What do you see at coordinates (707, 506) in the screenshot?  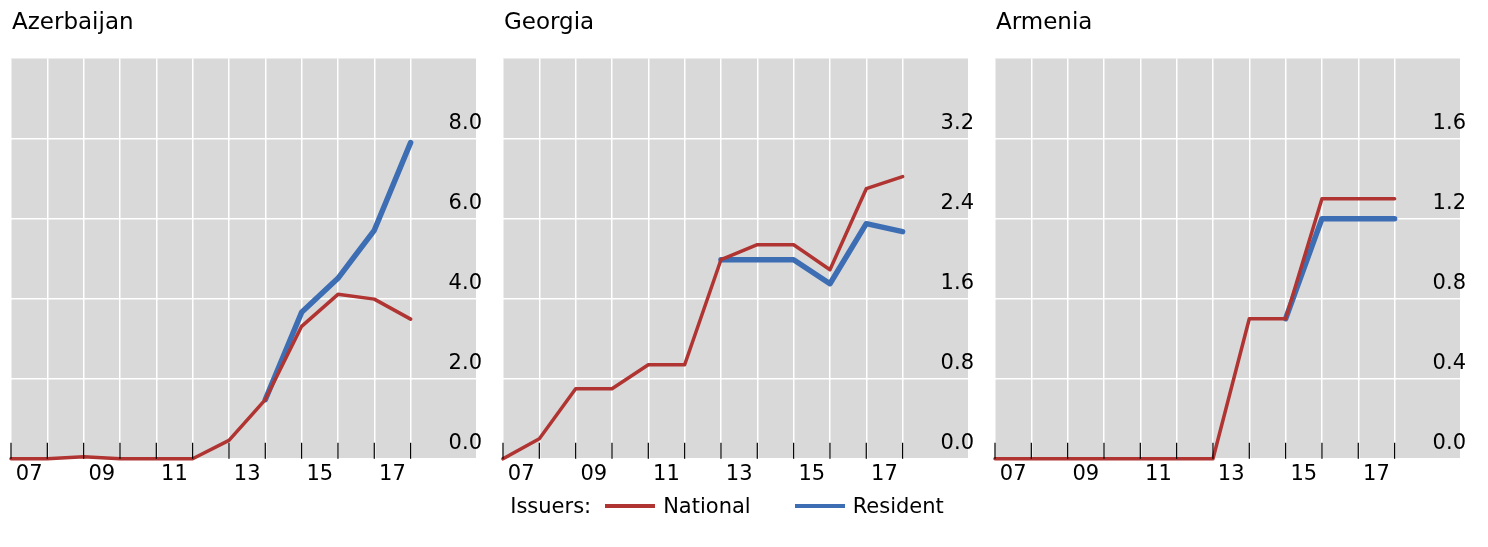 I see `legend-label: National` at bounding box center [707, 506].